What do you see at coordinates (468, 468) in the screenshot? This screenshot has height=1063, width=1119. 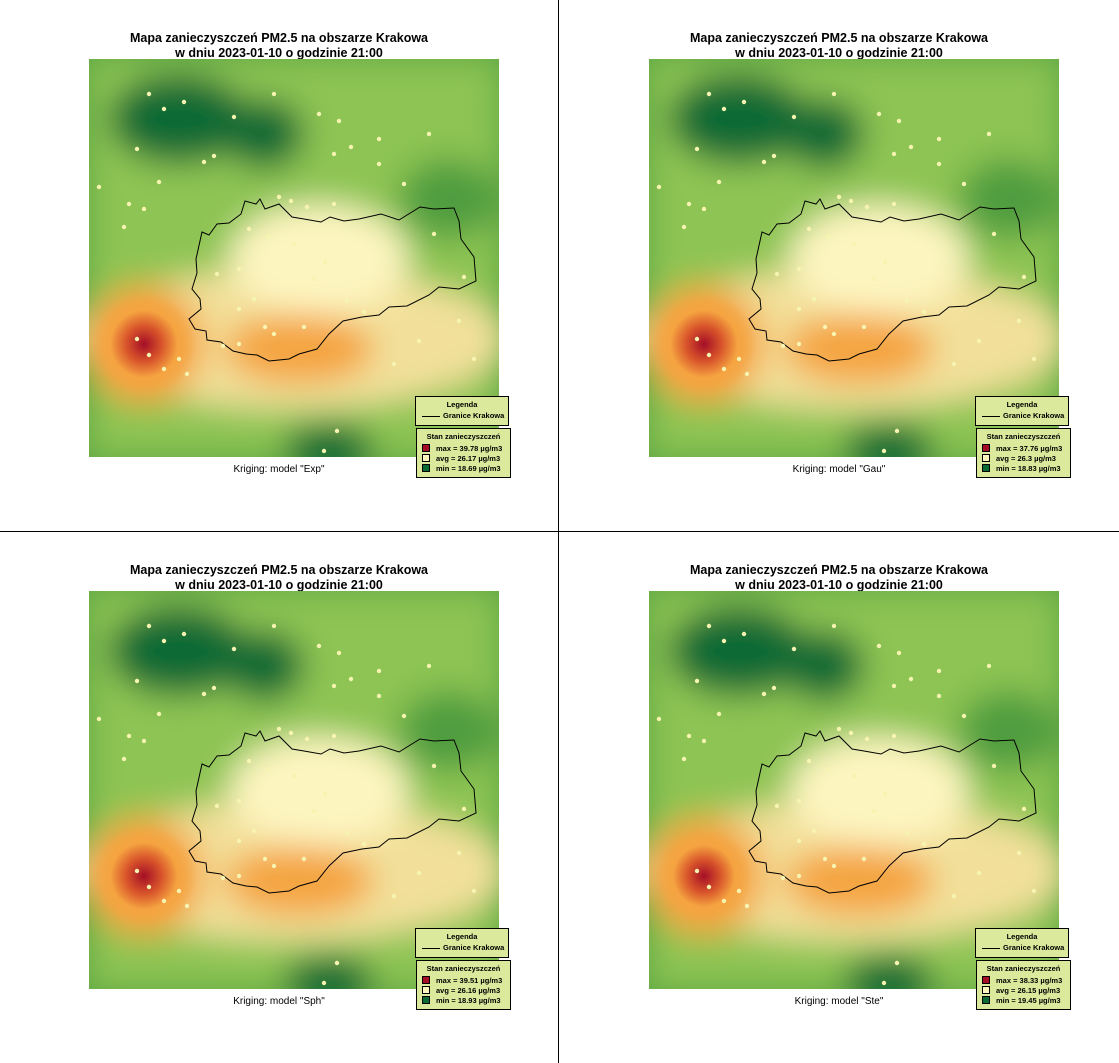 I see `legend-min-value: min = 18.69 µg/m3` at bounding box center [468, 468].